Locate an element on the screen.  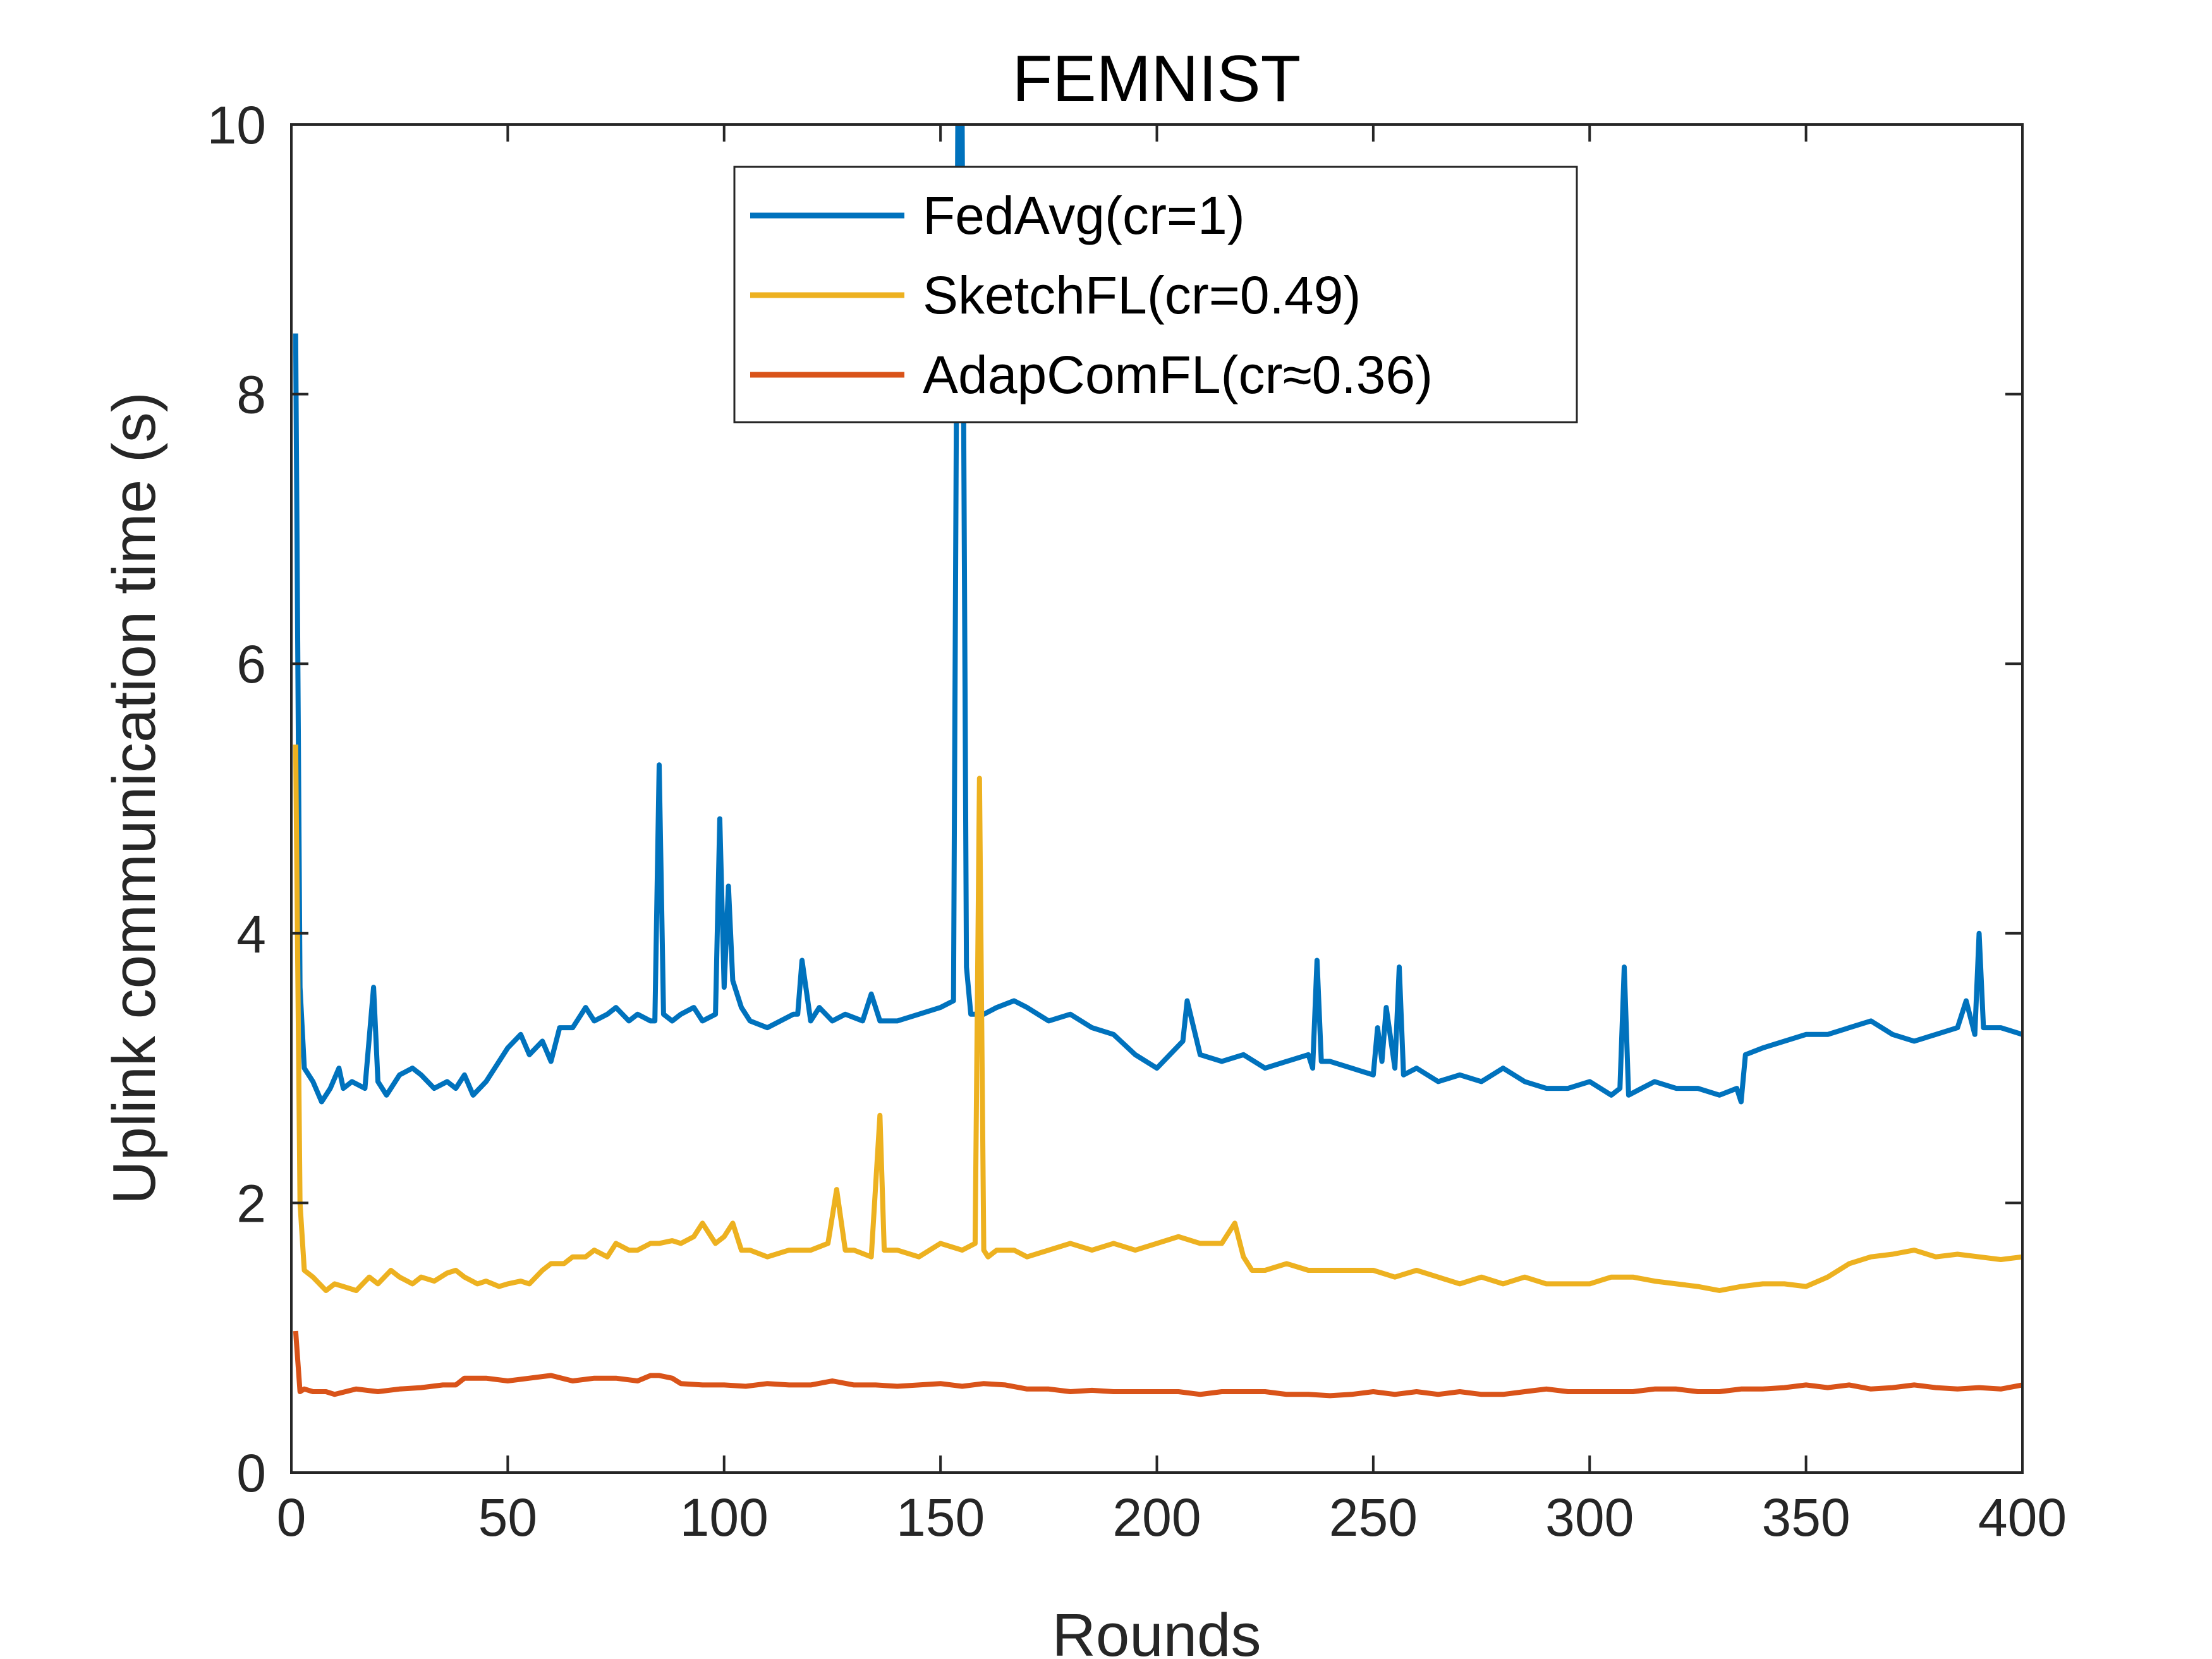
x-tick-label-50: 50 is located at coordinates (507, 1517).